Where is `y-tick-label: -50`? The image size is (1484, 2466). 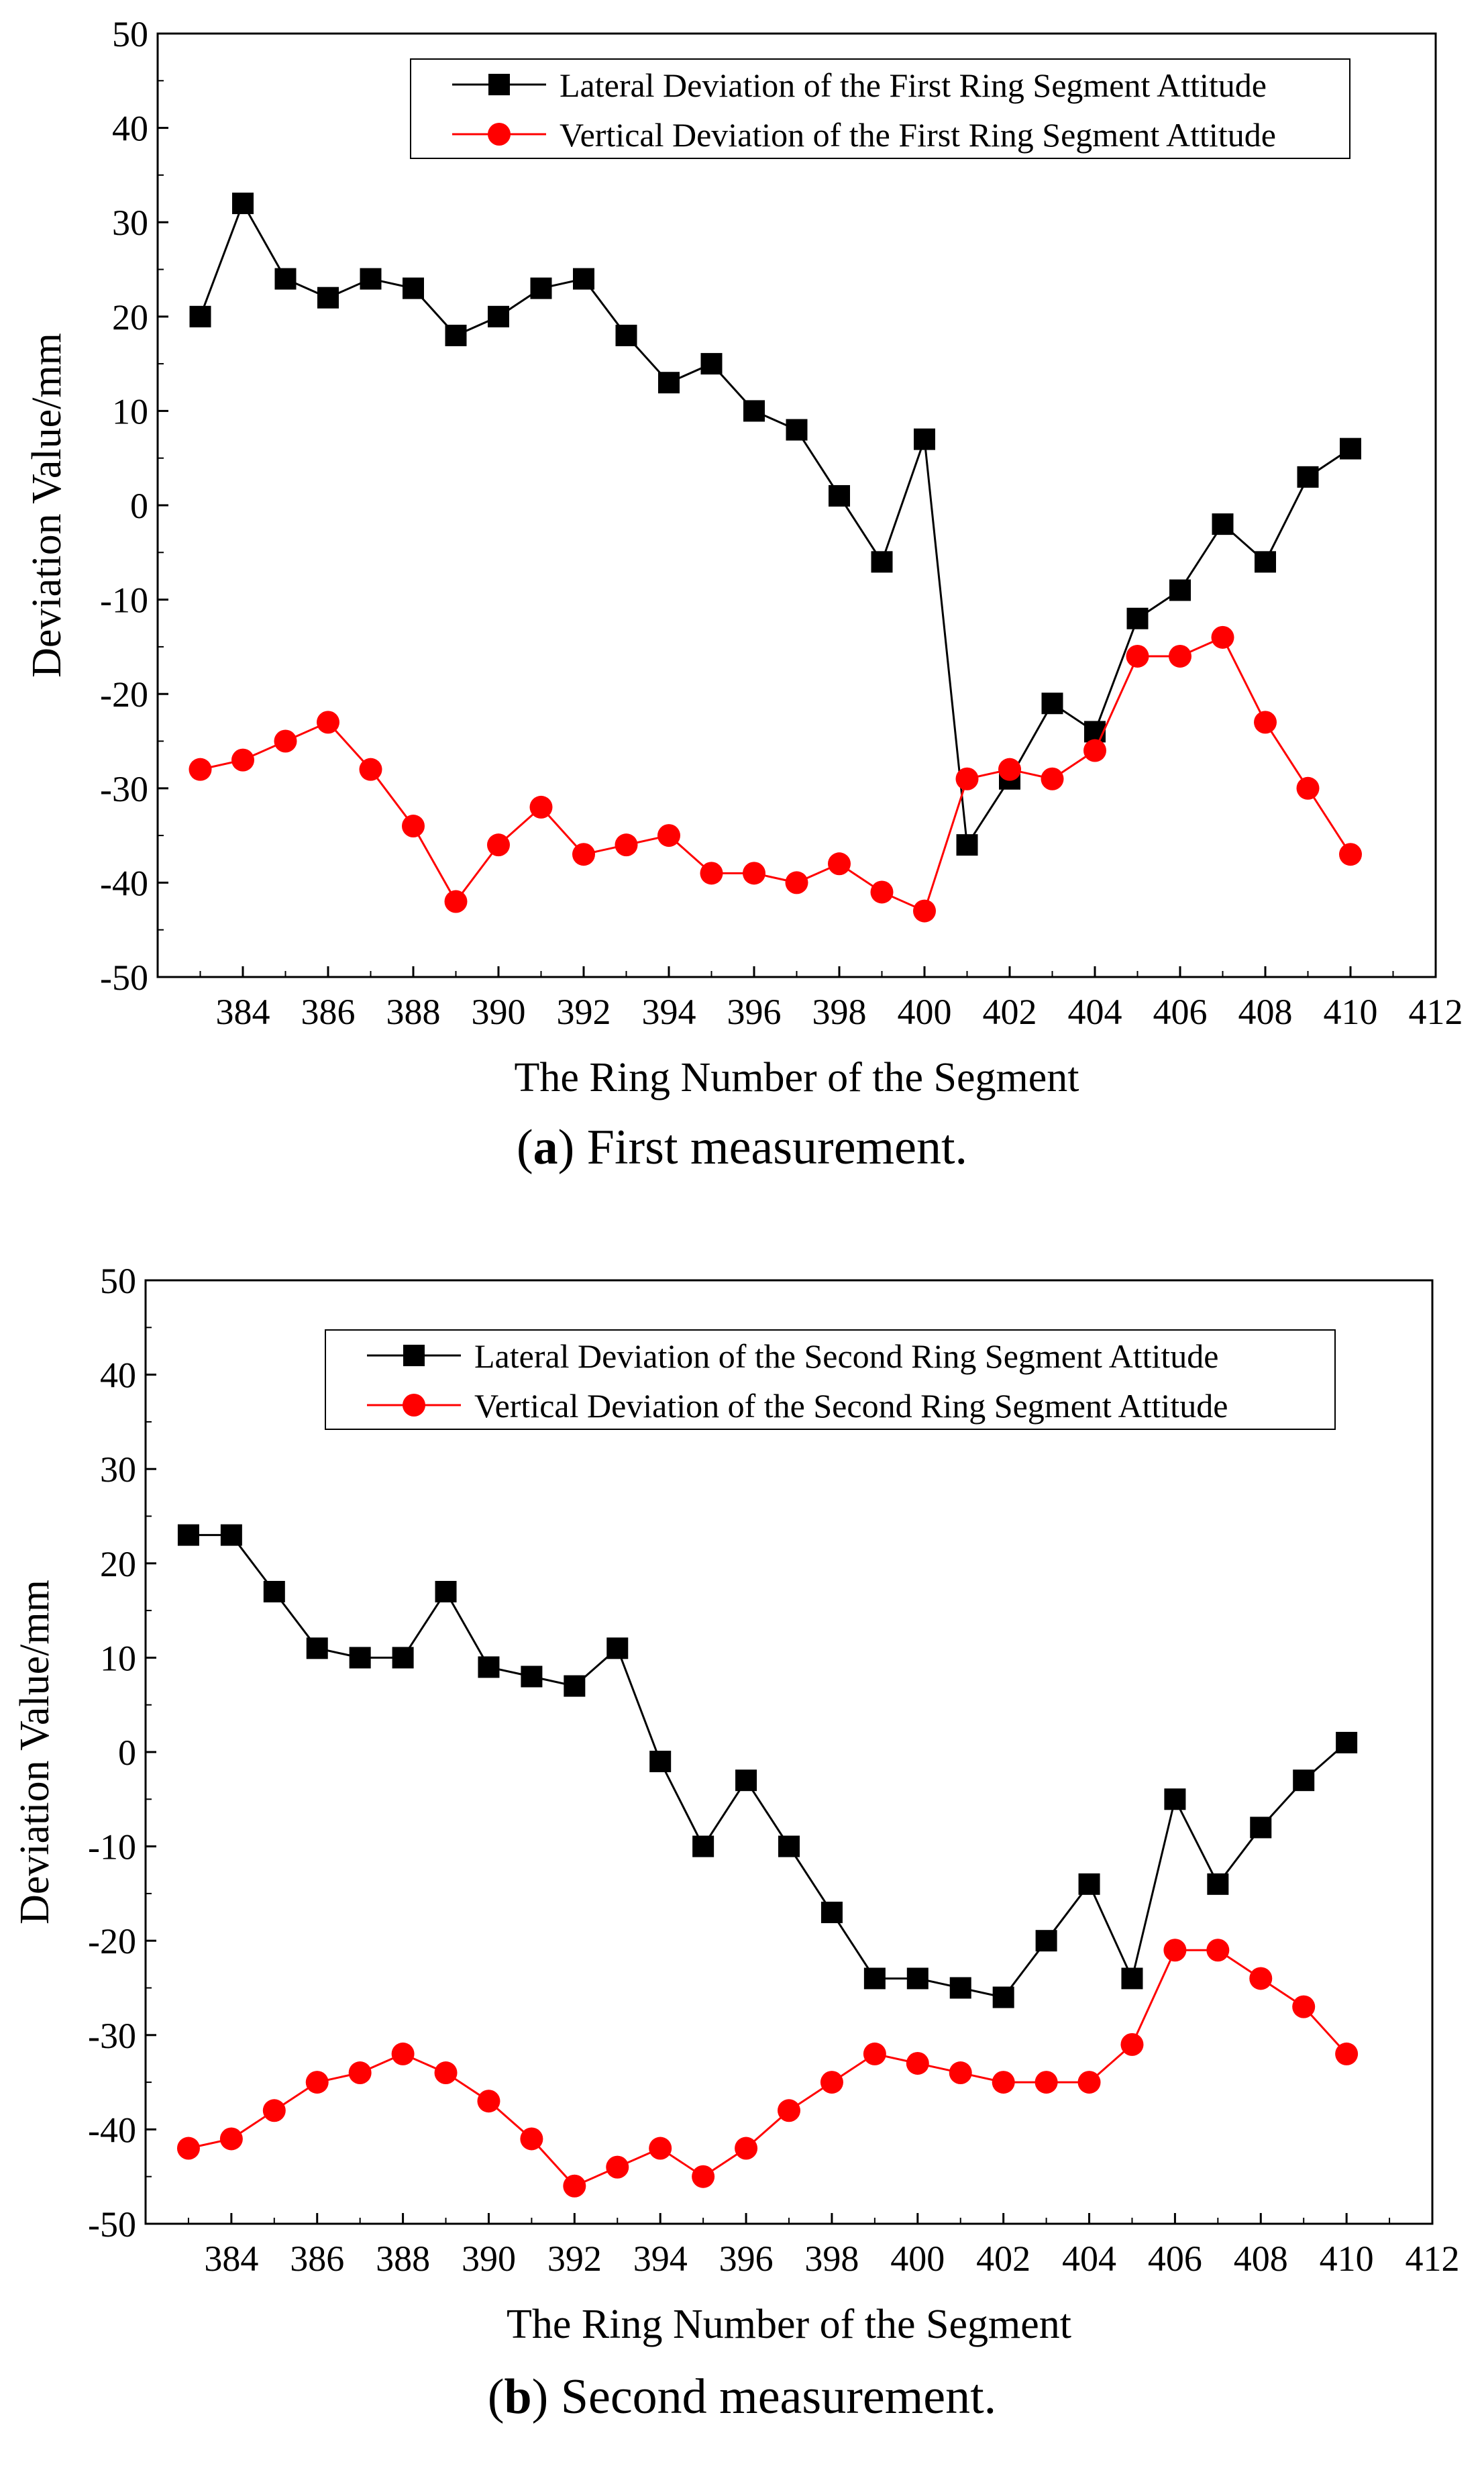 y-tick-label: -50 is located at coordinates (124, 978).